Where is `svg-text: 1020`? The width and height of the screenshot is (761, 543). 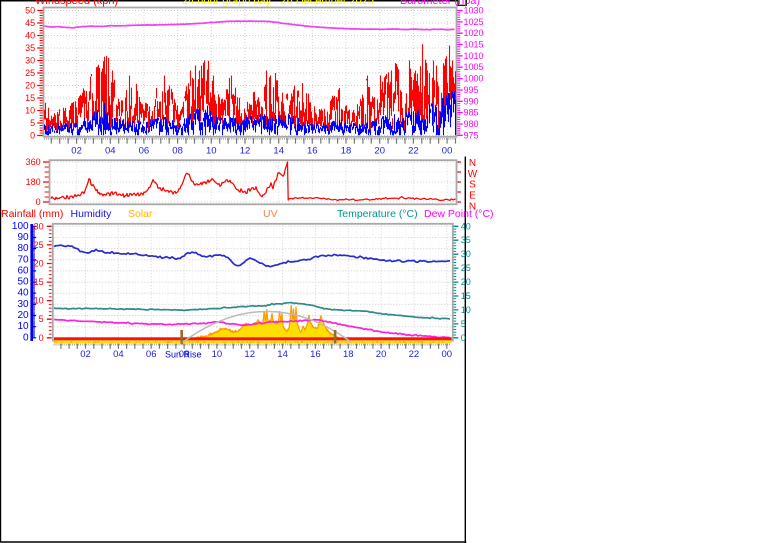 svg-text: 1020 is located at coordinates (474, 33).